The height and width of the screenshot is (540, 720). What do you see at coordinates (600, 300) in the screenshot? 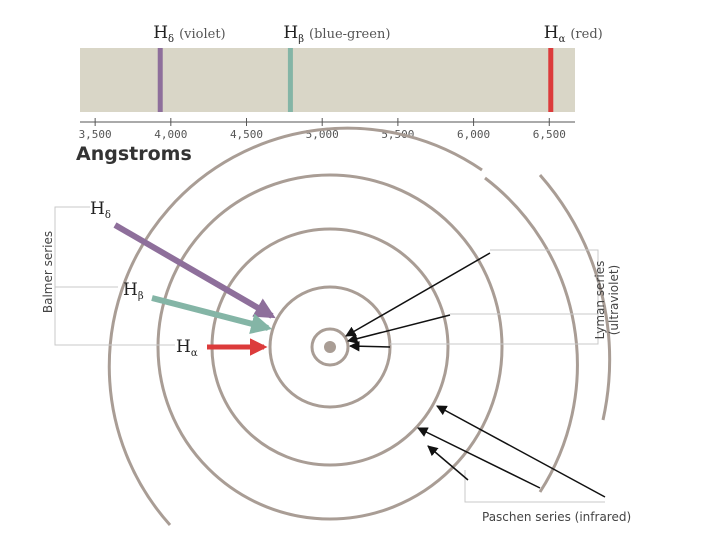
I see `lyman-label: Lyman series` at bounding box center [600, 300].